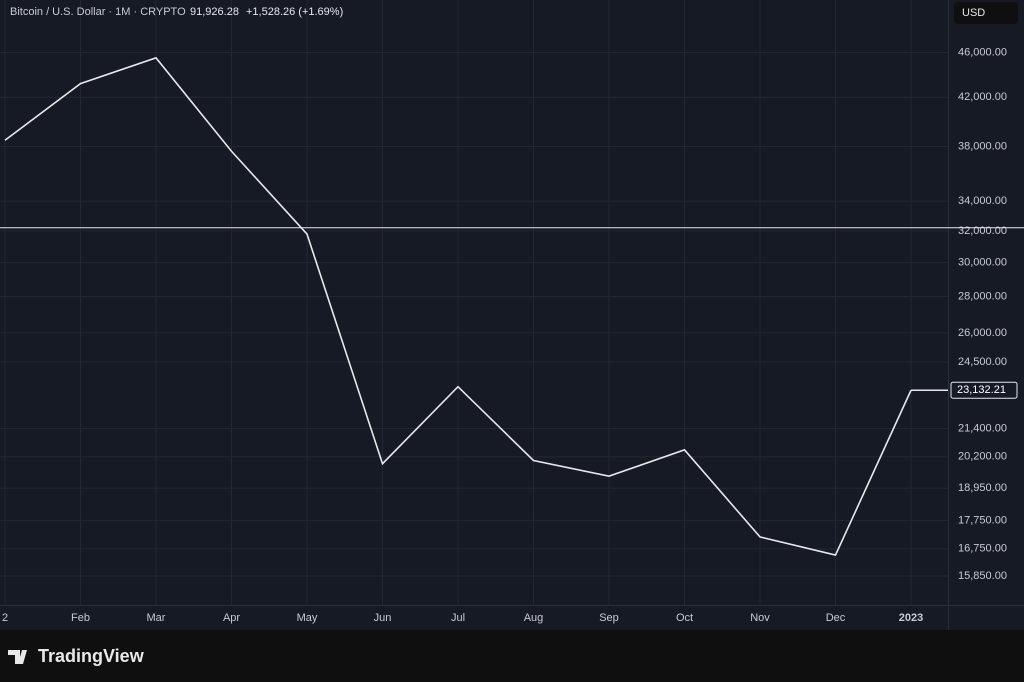  I want to click on y-tick-label: 46,000.00, so click(982, 53).